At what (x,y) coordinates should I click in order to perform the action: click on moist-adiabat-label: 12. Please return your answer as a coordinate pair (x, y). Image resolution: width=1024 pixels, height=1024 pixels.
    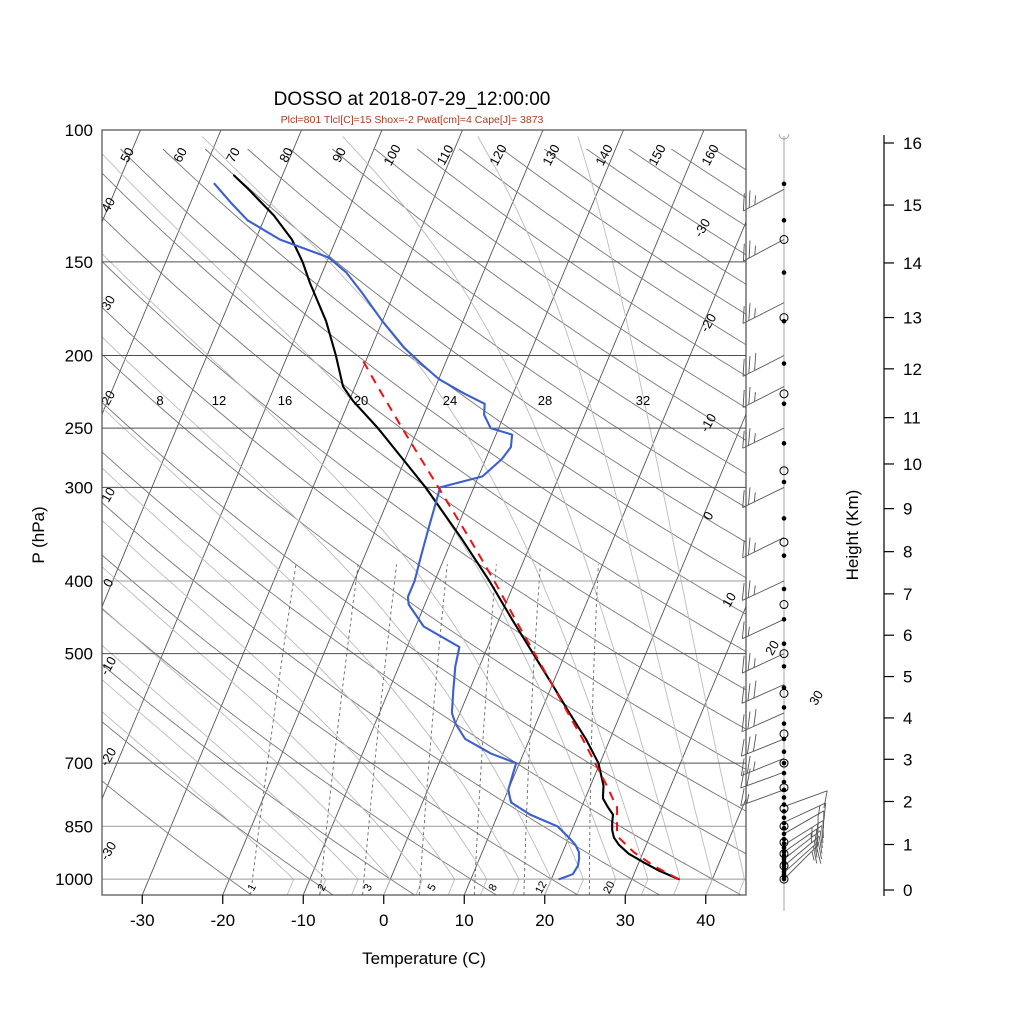
    Looking at the image, I should click on (219, 400).